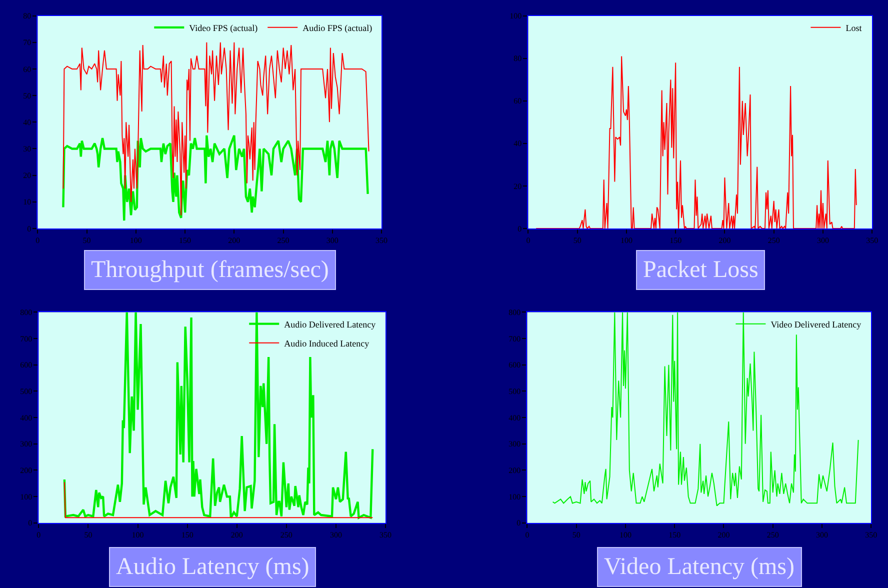  What do you see at coordinates (210, 270) in the screenshot?
I see `x-axis-title: Throughput (frames/sec)` at bounding box center [210, 270].